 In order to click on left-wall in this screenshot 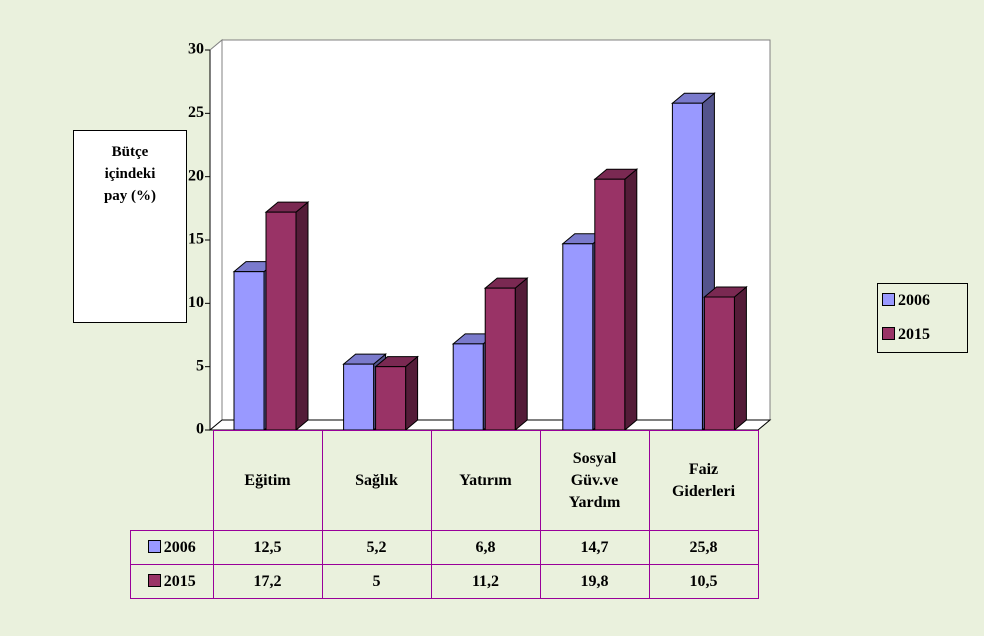, I will do `click(216, 235)`.